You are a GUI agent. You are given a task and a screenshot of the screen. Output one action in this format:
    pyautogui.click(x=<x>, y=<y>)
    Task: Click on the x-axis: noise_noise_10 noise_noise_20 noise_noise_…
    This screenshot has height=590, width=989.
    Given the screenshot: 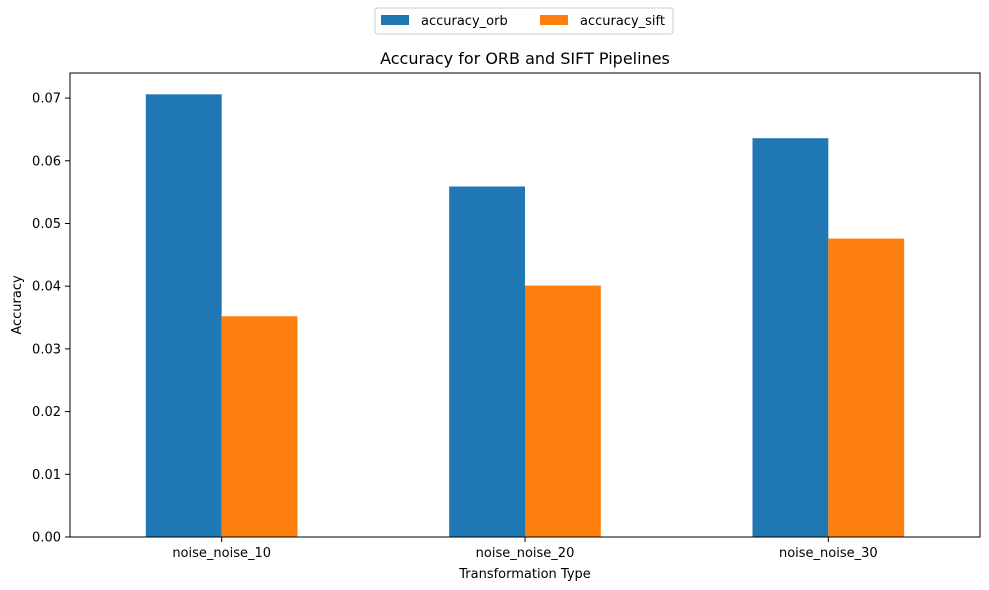 What is the action you would take?
    pyautogui.click(x=525, y=549)
    